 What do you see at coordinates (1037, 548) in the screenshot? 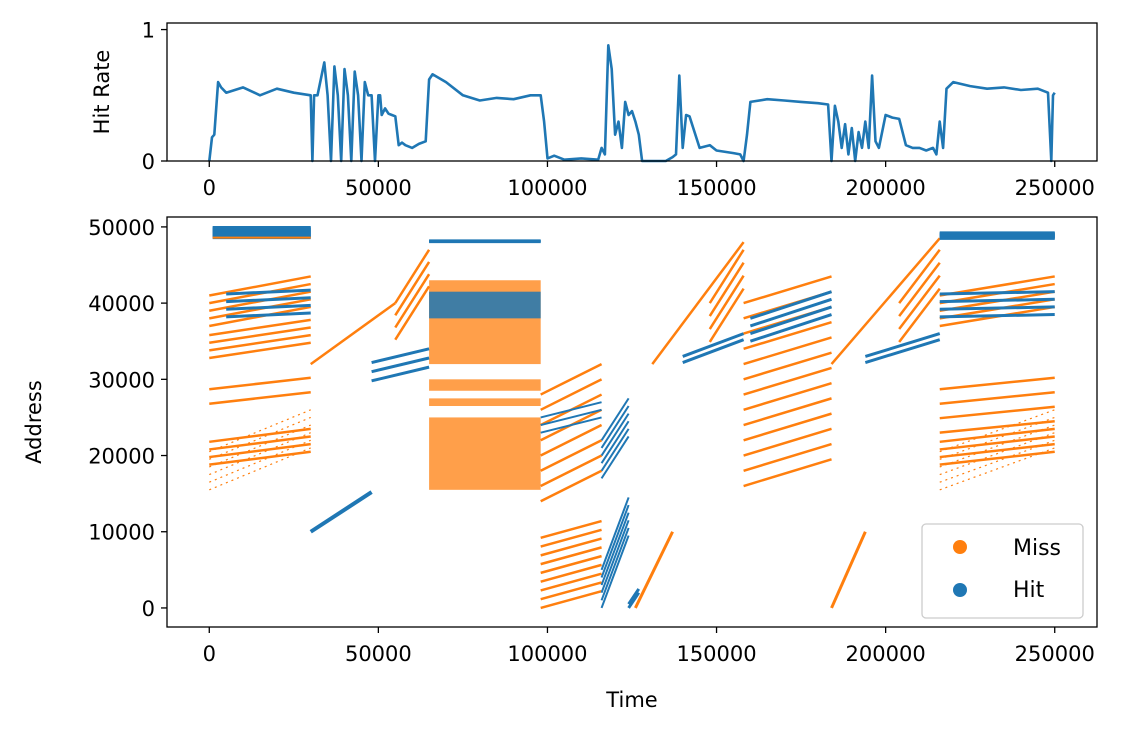
I see `legend-miss-label: Miss` at bounding box center [1037, 548].